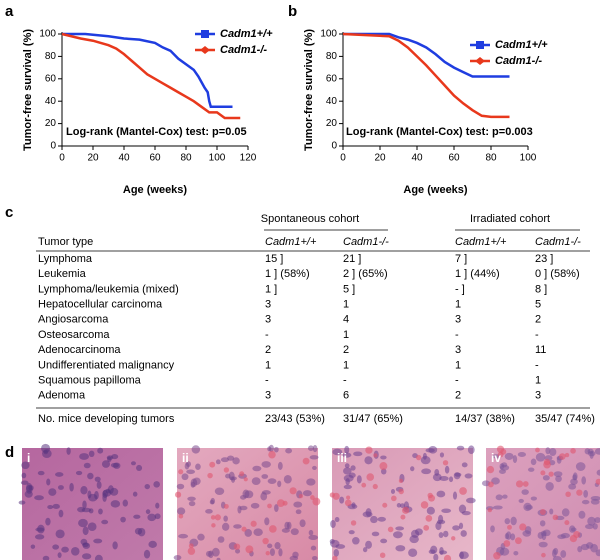 This screenshot has height=560, width=600. I want to click on group-header: Irradiated cohort, so click(510, 219).